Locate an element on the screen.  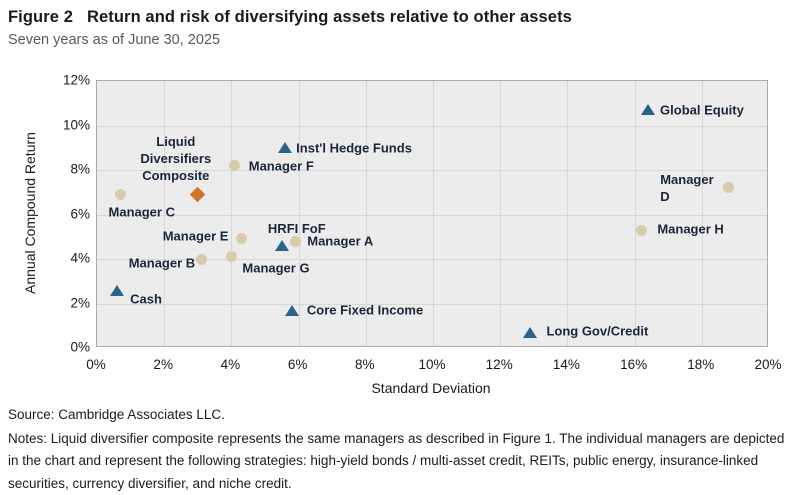
source-note: Source: Cambridge Associates LLC. is located at coordinates (399, 415).